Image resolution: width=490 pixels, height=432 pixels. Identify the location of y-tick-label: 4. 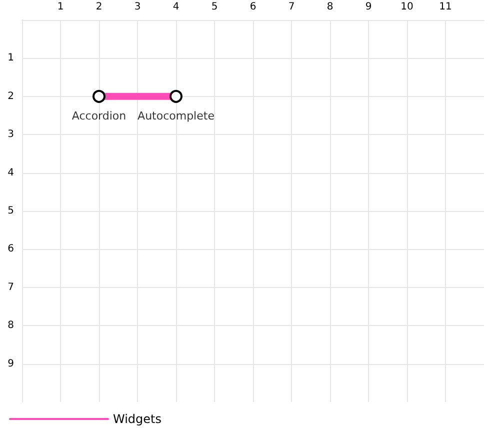
(11, 172).